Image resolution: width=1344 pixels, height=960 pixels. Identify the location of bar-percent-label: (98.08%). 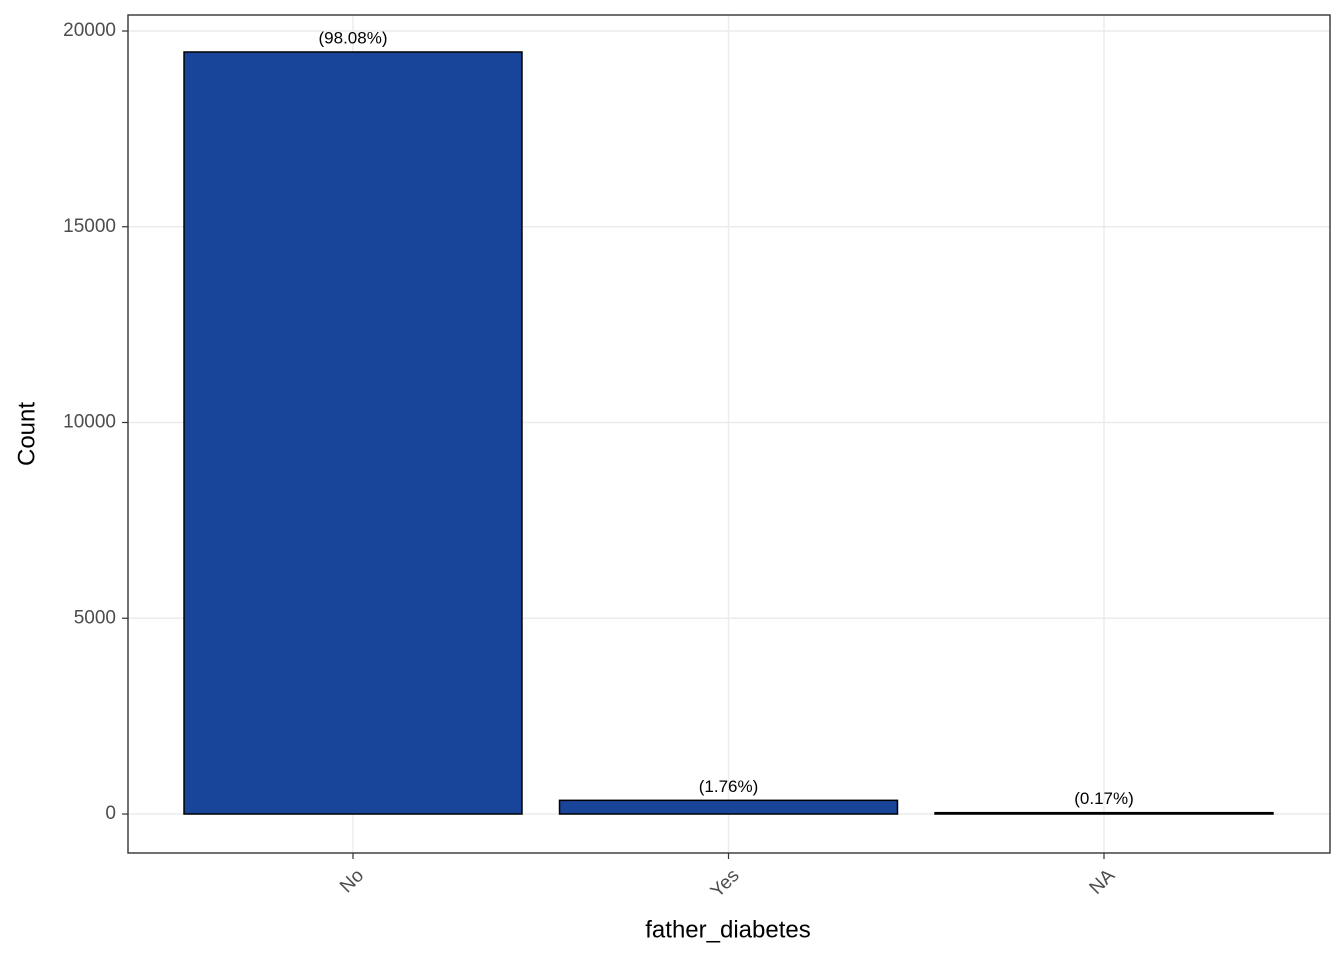
(353, 37).